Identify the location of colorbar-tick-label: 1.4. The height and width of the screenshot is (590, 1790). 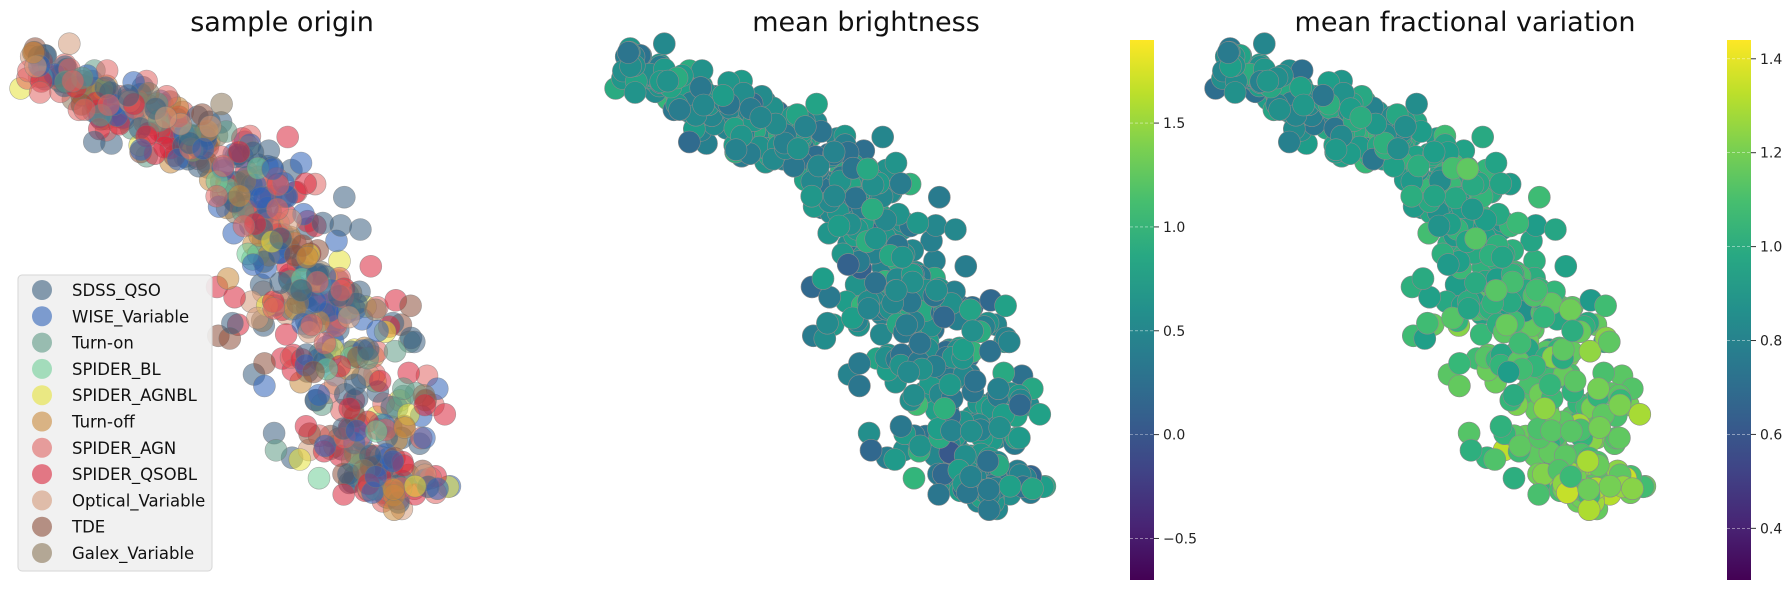
(1771, 60).